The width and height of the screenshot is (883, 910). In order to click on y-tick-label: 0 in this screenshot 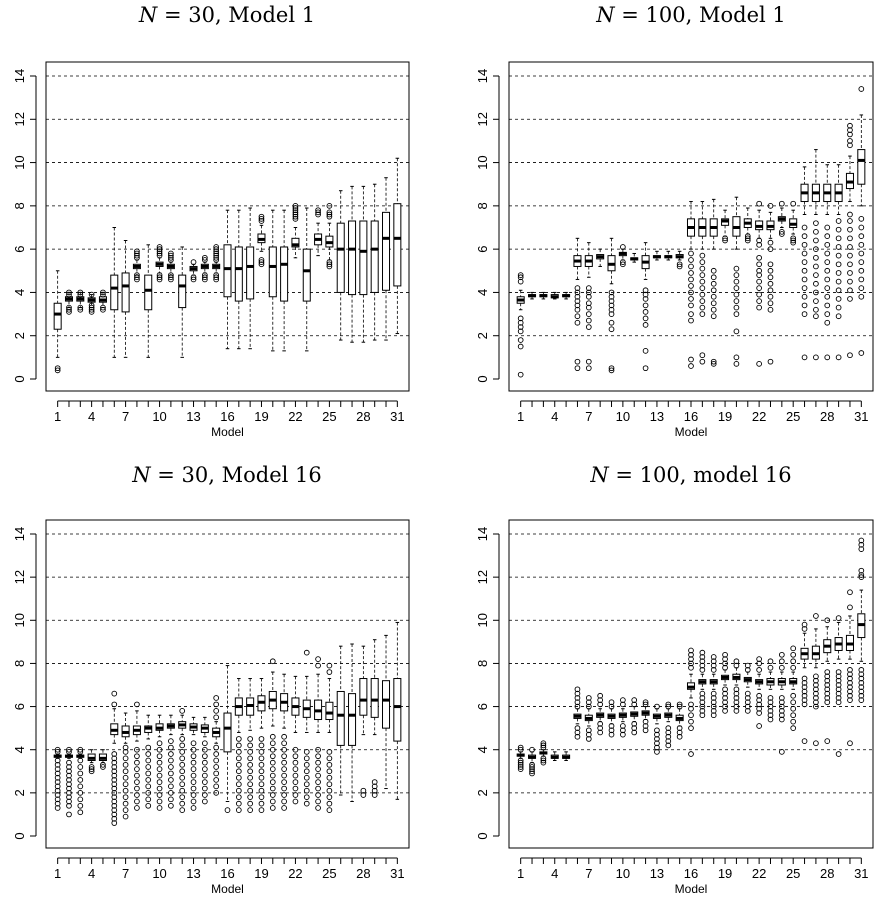, I will do `click(19, 378)`.